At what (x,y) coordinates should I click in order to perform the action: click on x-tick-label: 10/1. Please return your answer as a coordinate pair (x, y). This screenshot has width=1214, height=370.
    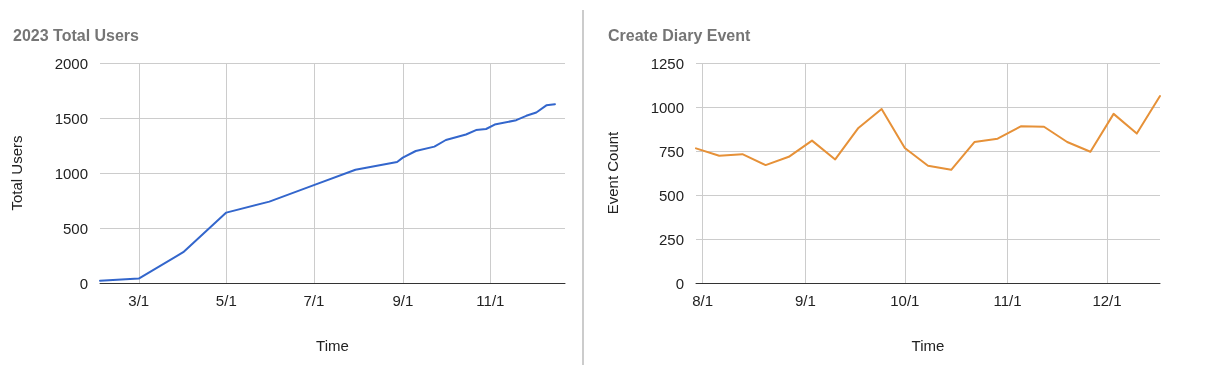
    Looking at the image, I should click on (905, 300).